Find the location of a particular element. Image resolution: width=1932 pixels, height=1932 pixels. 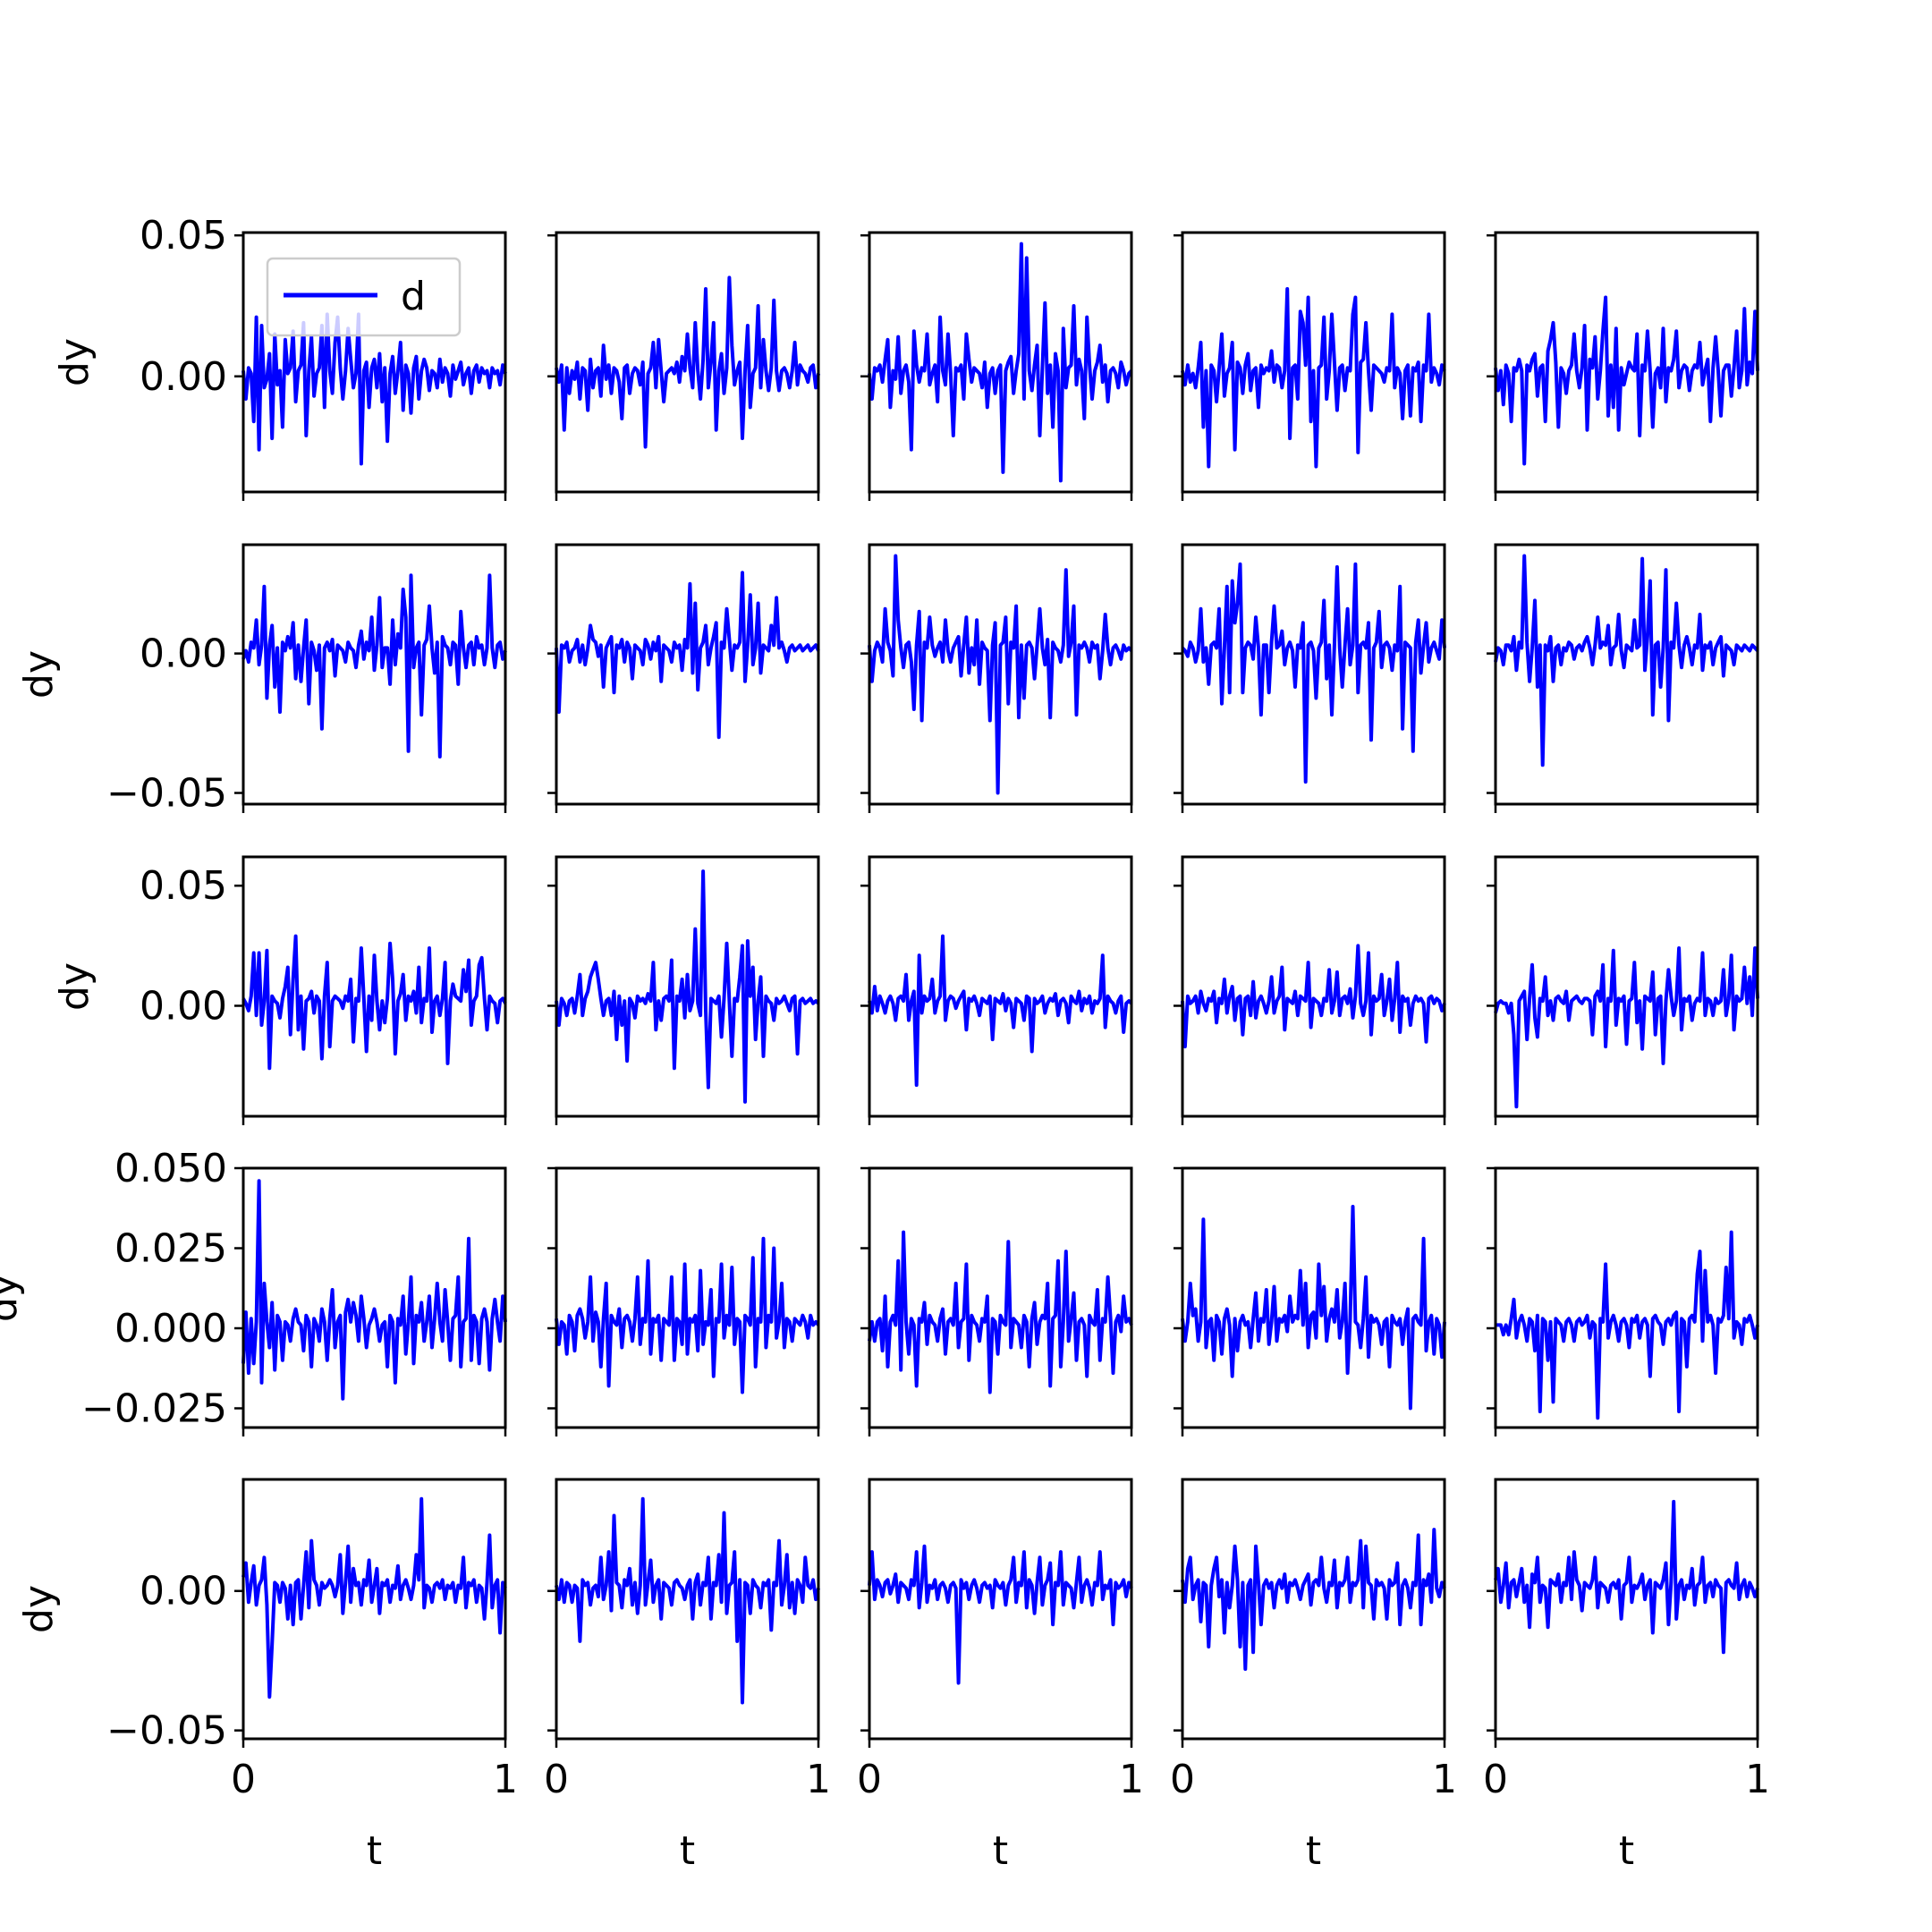

y-tick-label: 0.025 is located at coordinates (170, 1249).